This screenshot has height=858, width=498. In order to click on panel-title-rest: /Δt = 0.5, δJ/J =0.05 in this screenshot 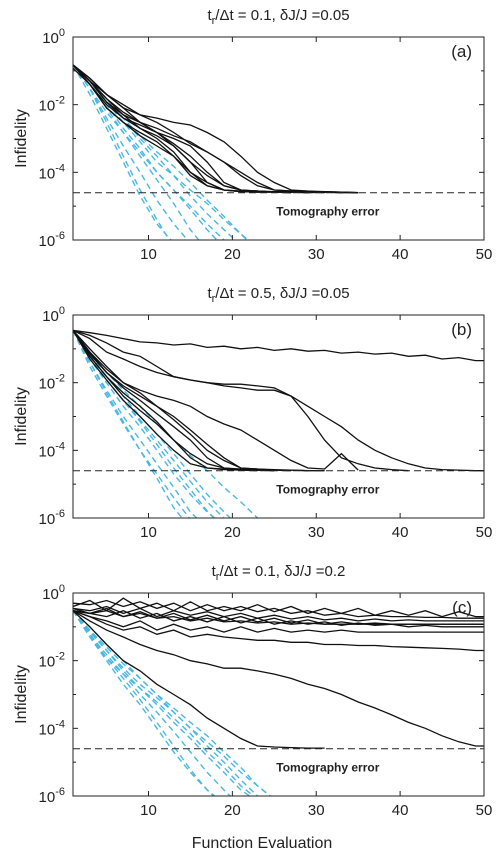, I will do `click(282, 293)`.